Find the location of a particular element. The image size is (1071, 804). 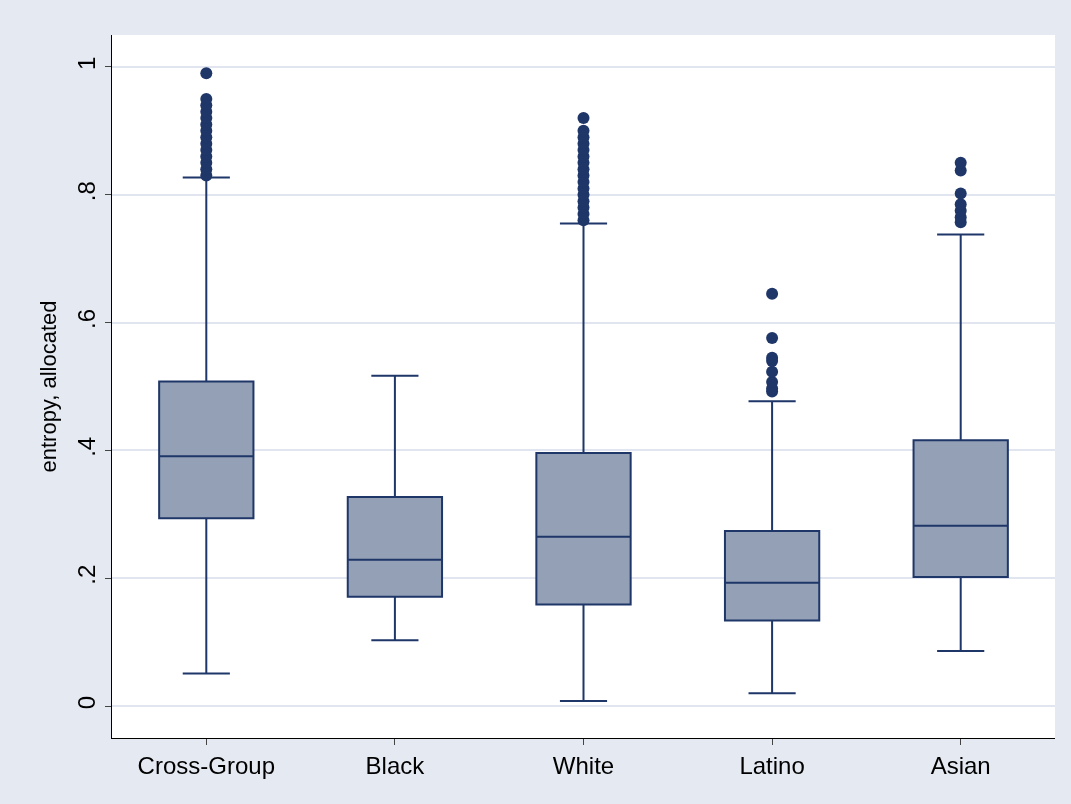

x-tick-label: Asian is located at coordinates (960, 765).